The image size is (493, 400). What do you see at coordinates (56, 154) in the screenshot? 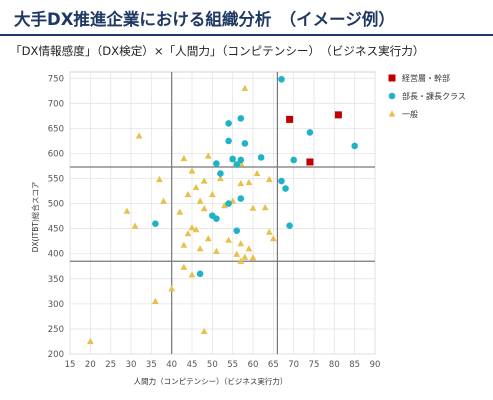
I see `y-tick-label: 600` at bounding box center [56, 154].